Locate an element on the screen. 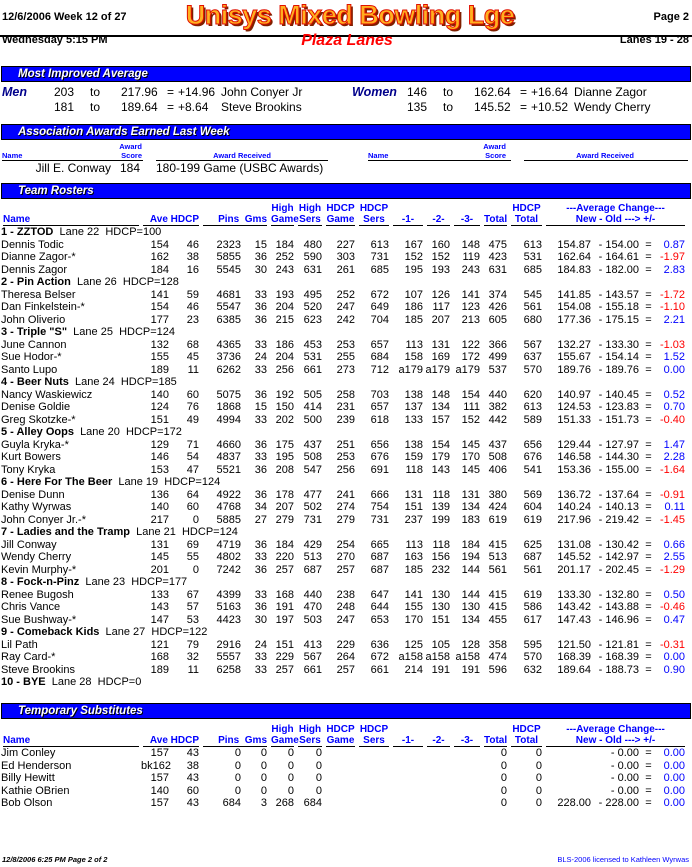 The width and height of the screenshot is (692, 867). cell-high-game: 220 is located at coordinates (284, 557).